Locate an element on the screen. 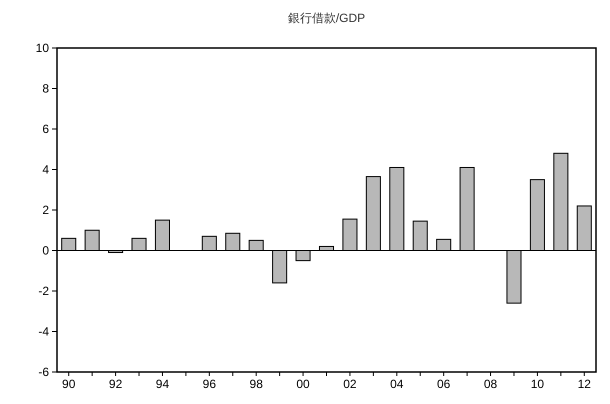  x-tick-label: 96 is located at coordinates (209, 384).